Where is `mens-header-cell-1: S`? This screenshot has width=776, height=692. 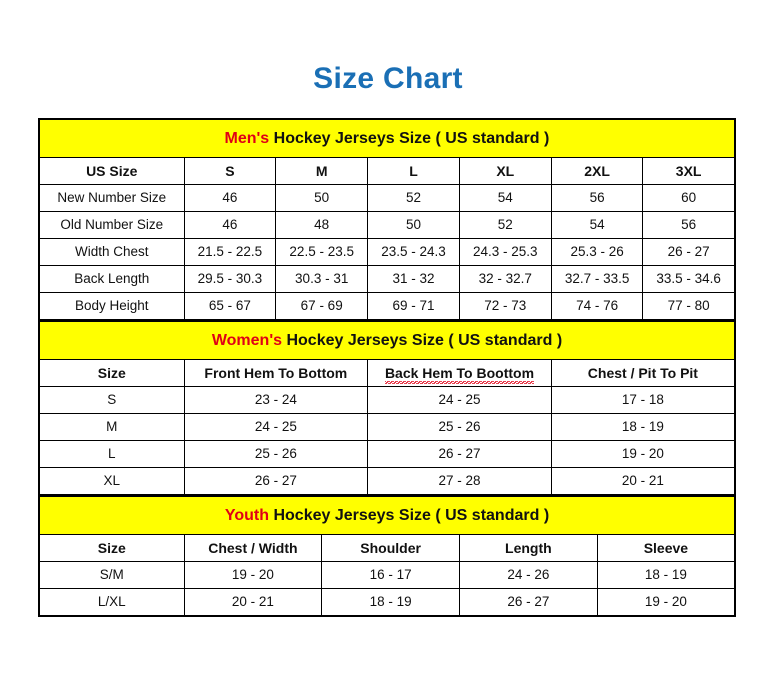
mens-header-cell-1: S is located at coordinates (230, 171).